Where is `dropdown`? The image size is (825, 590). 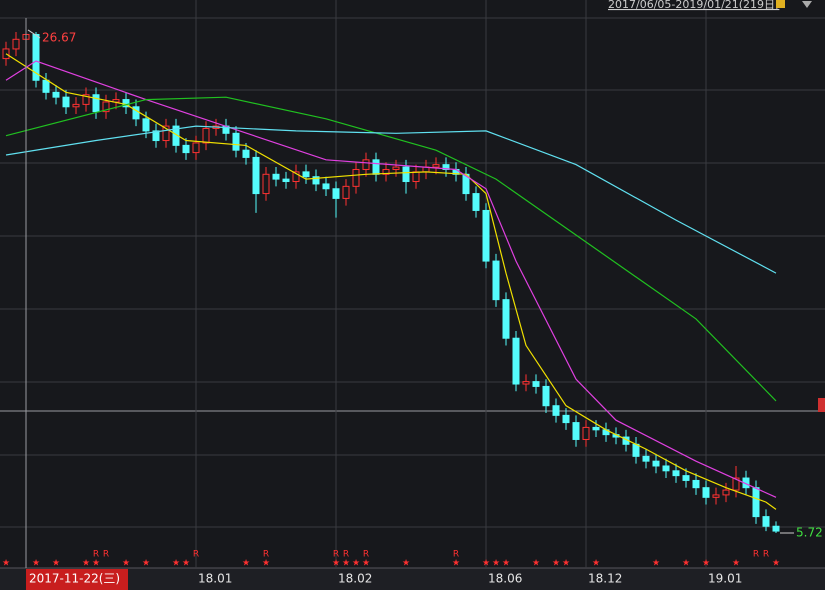
dropdown is located at coordinates (807, 4).